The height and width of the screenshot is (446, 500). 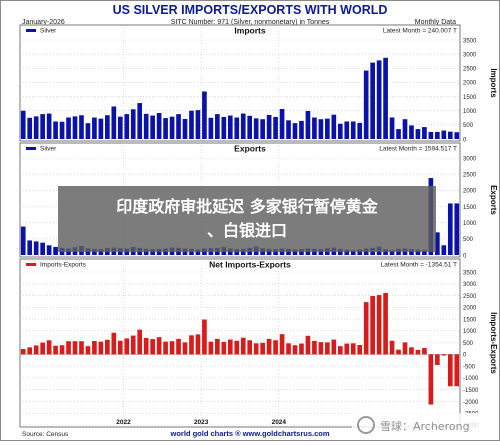 I want to click on header-frequency: Monthly Data, so click(x=435, y=22).